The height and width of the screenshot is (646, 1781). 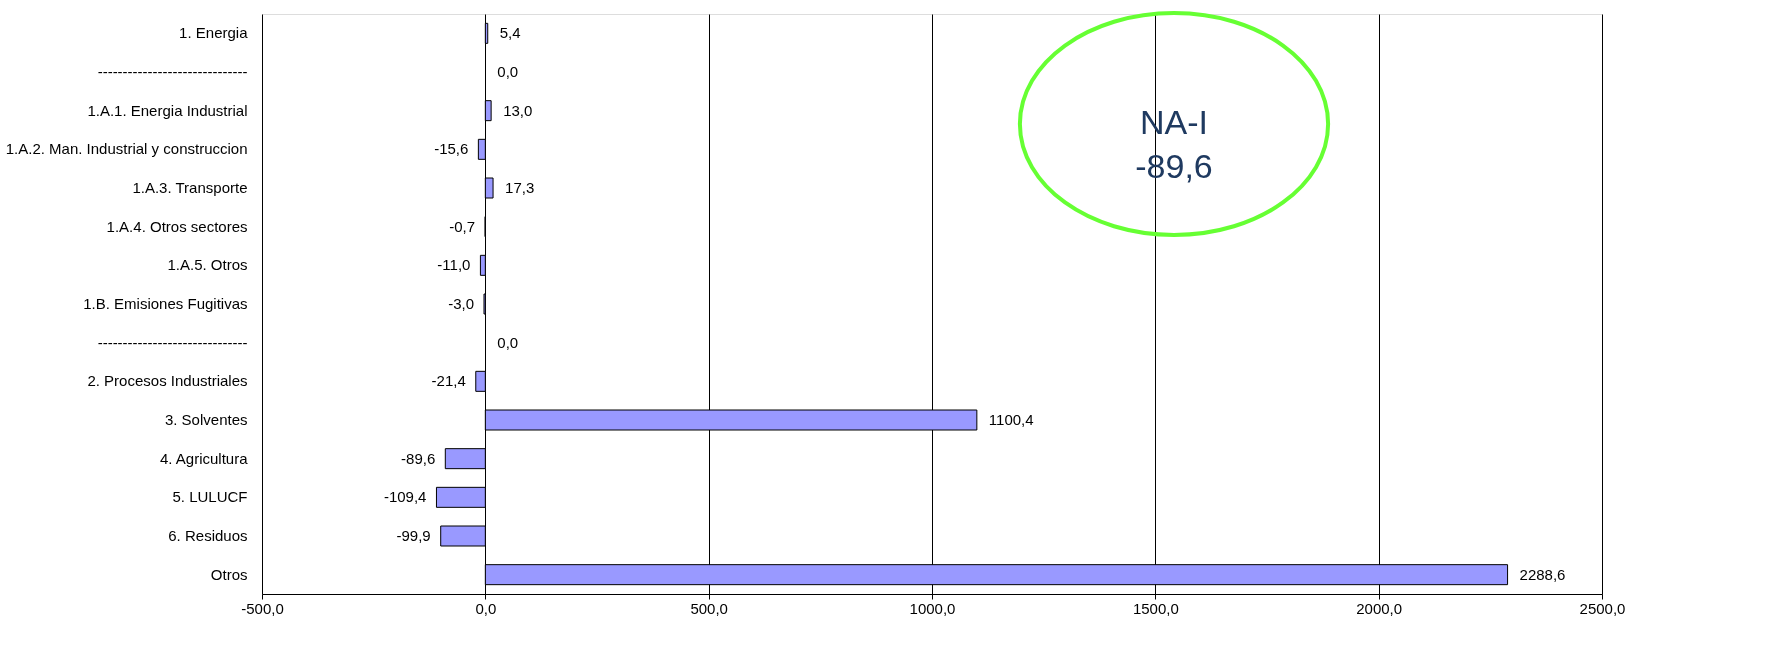 What do you see at coordinates (1155, 608) in the screenshot?
I see `x-tick-label: 1500,0` at bounding box center [1155, 608].